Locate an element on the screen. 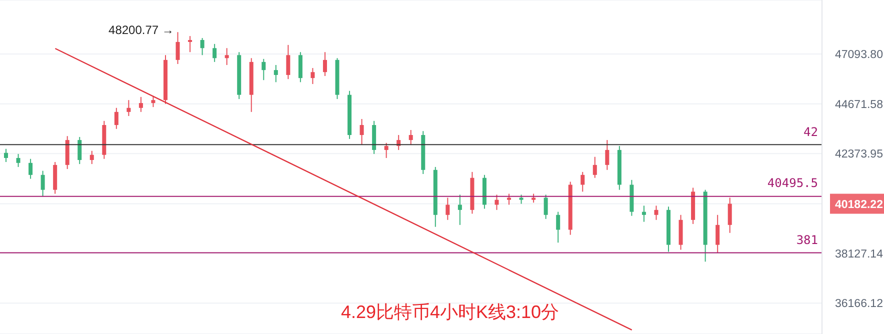 This screenshot has width=884, height=334. y-tick-label: 42373.95 is located at coordinates (859, 154).